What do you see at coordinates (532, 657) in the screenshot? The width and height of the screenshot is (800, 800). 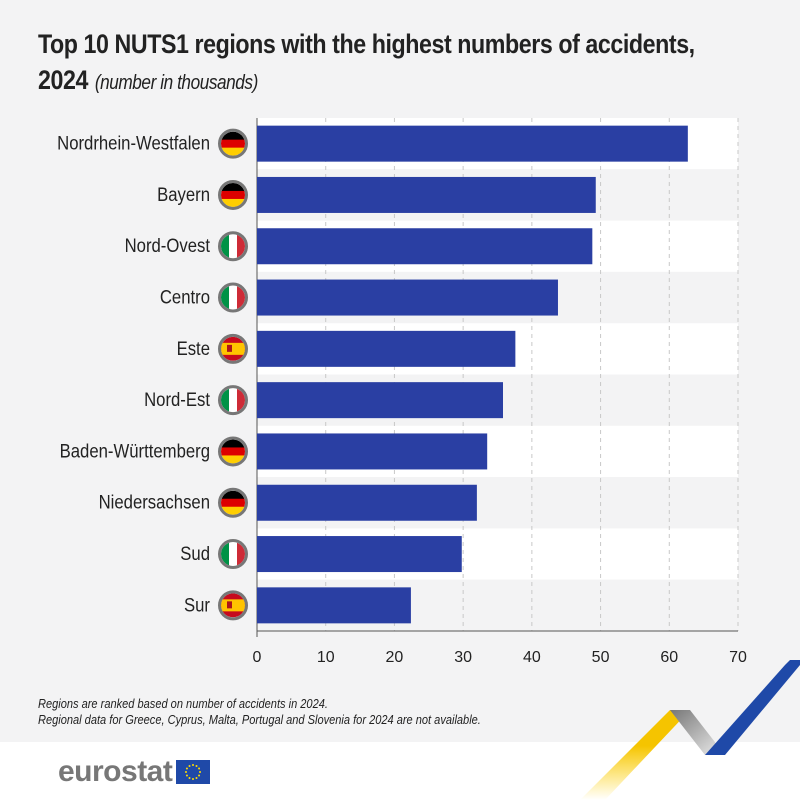 I see `x-tick-label: 40` at bounding box center [532, 657].